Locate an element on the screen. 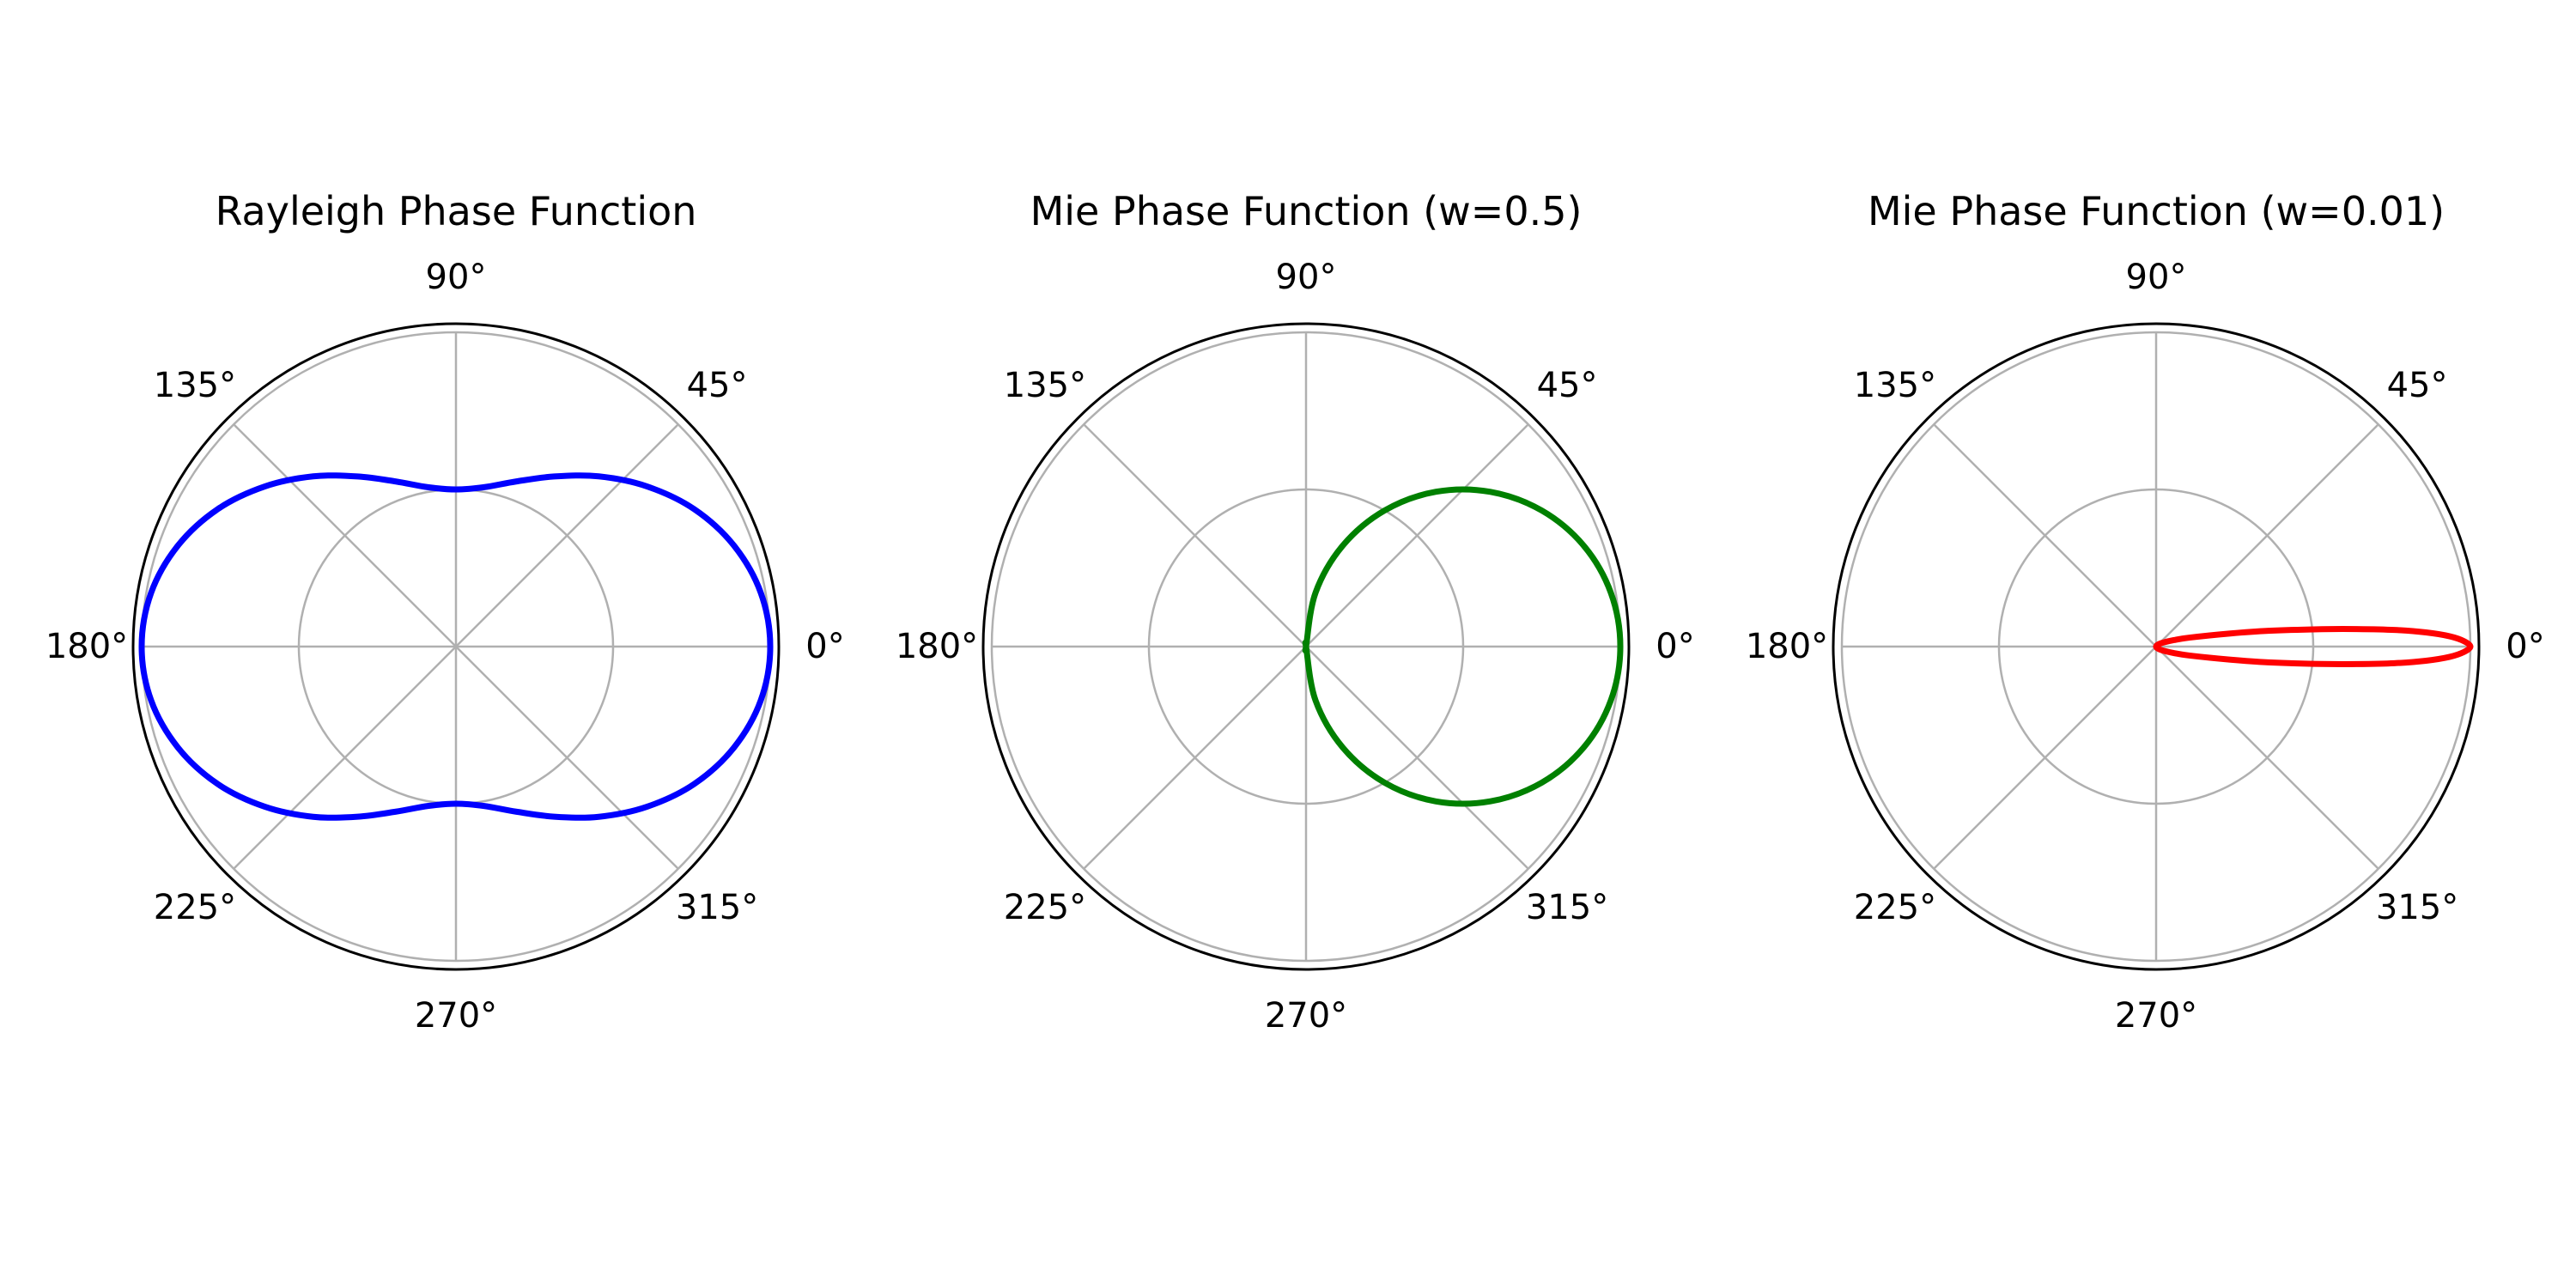 The image size is (2576, 1288). panel-title: Mie Phase Function (w=0.01) is located at coordinates (2156, 211).